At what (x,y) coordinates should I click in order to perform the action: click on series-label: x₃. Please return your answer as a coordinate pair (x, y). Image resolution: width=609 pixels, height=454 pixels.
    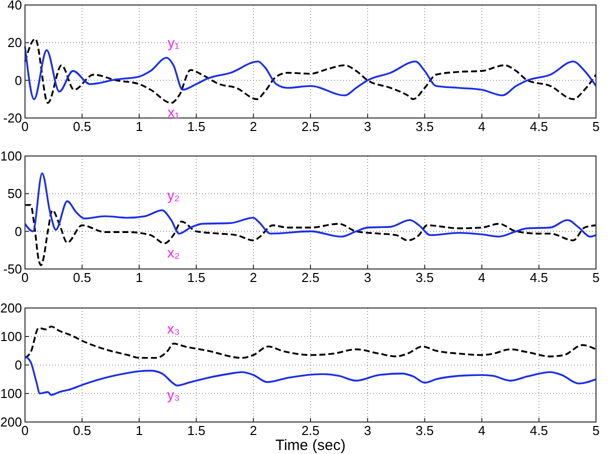
    Looking at the image, I should click on (173, 328).